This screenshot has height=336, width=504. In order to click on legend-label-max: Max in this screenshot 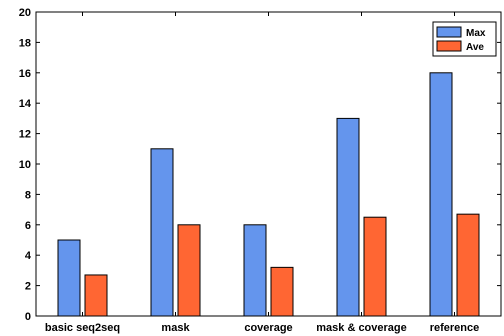, I will do `click(476, 33)`.